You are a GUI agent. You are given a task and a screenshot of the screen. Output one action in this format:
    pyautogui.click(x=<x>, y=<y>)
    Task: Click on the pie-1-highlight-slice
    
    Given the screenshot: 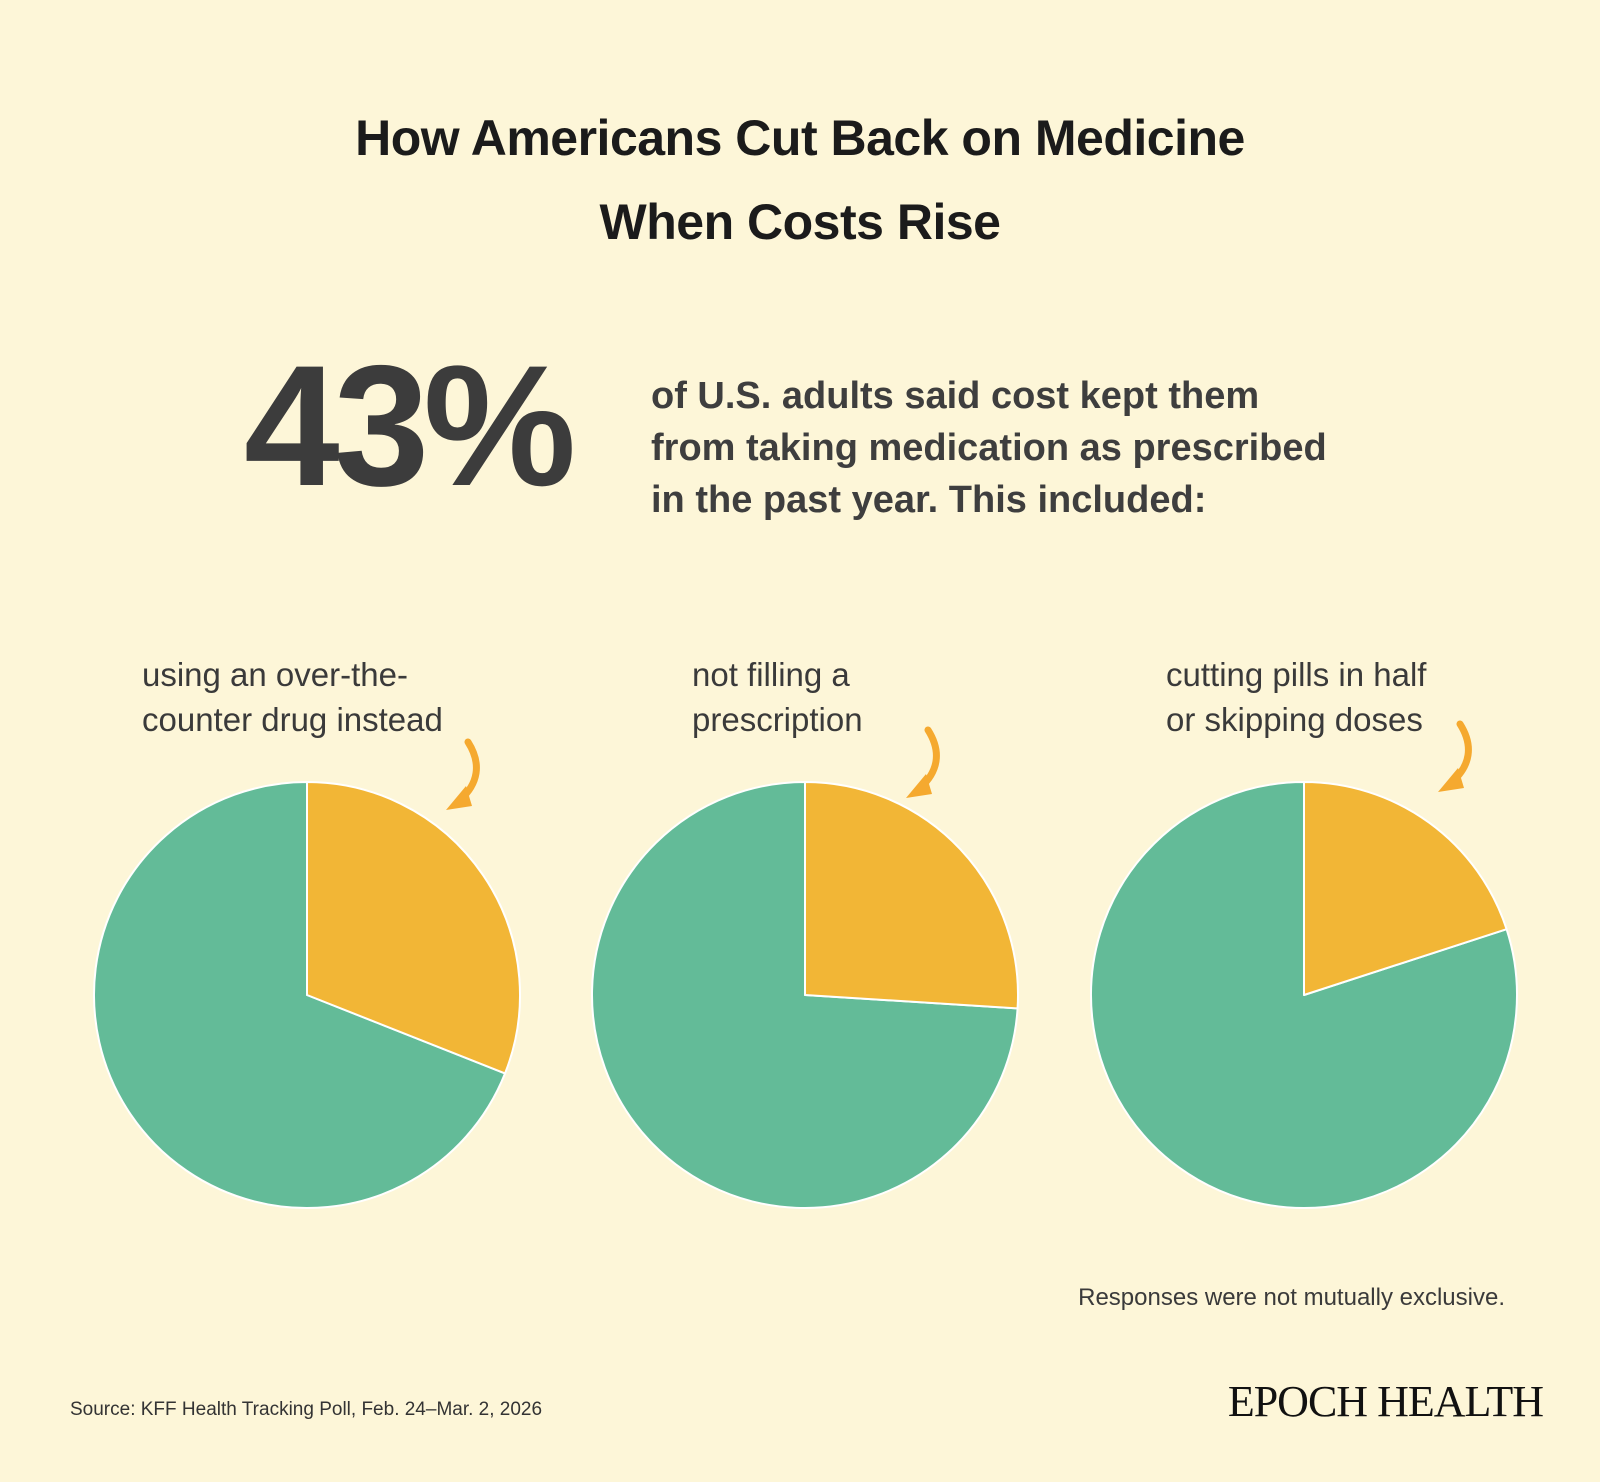 What is the action you would take?
    pyautogui.click(x=413, y=928)
    